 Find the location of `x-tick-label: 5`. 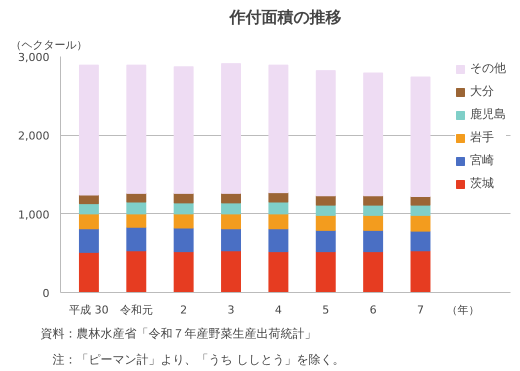

x-tick-label: 5 is located at coordinates (326, 310).